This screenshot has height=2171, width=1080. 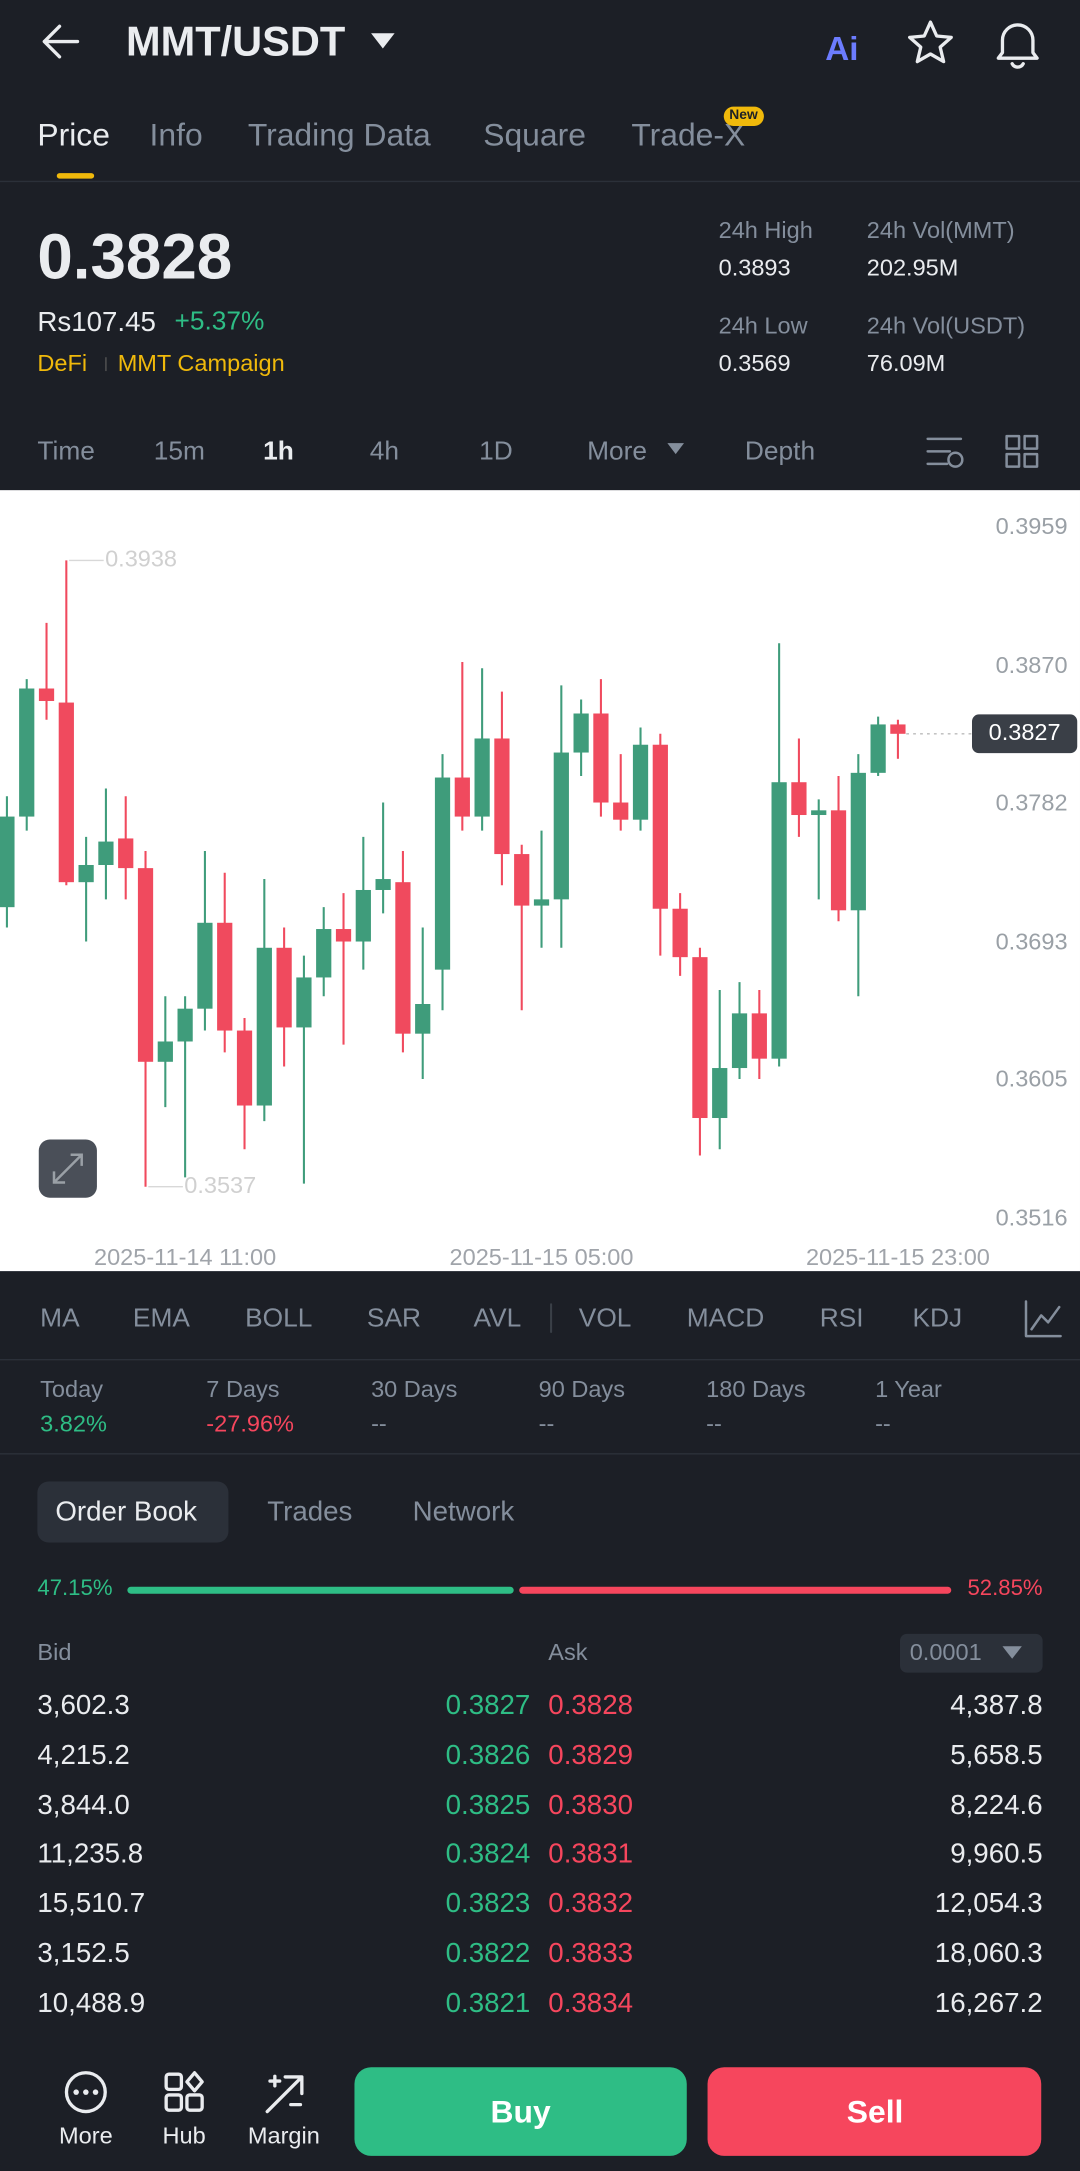 What do you see at coordinates (496, 452) in the screenshot?
I see `interval: 1D` at bounding box center [496, 452].